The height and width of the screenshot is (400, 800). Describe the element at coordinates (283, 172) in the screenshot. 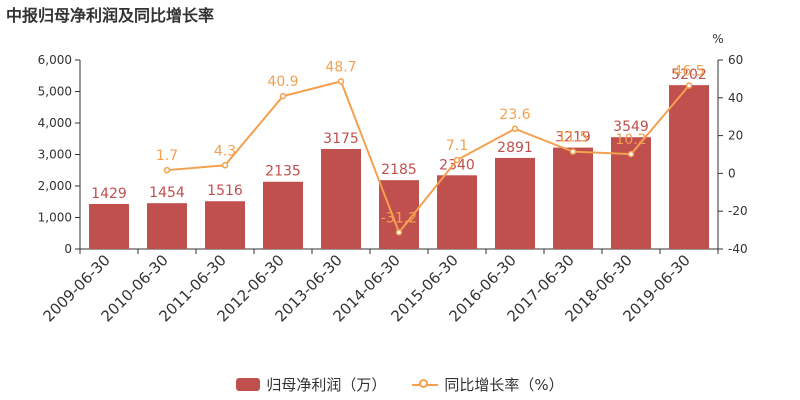

I see `bar-value-label: 2135` at that location.